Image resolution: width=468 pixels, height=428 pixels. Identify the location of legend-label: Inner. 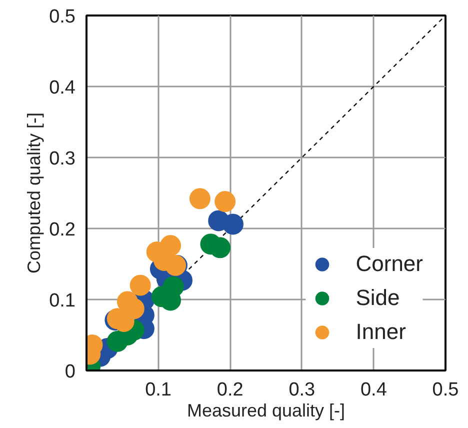
(381, 332).